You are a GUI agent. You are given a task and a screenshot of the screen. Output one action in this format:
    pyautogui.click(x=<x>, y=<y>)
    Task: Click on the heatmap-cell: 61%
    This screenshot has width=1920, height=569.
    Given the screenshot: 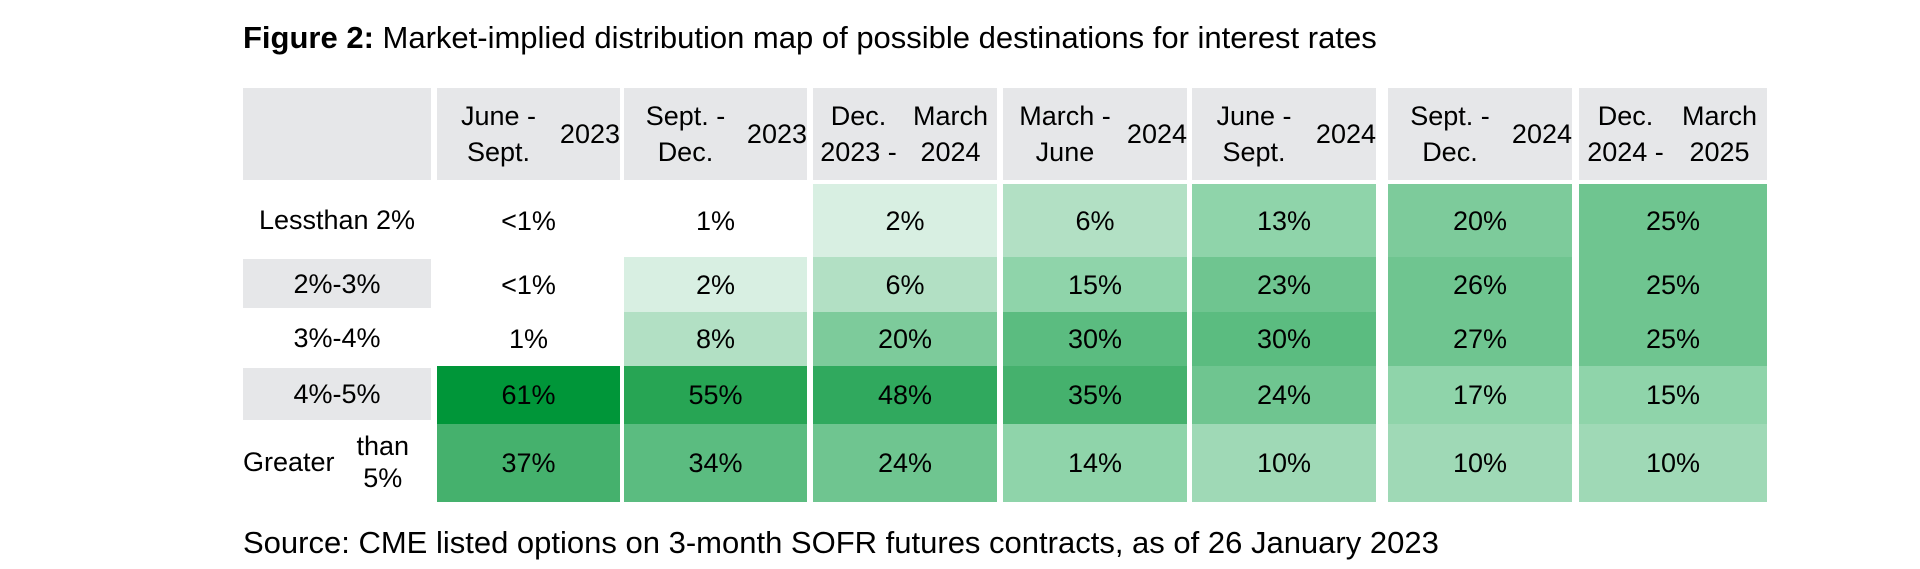 What is the action you would take?
    pyautogui.click(x=528, y=395)
    